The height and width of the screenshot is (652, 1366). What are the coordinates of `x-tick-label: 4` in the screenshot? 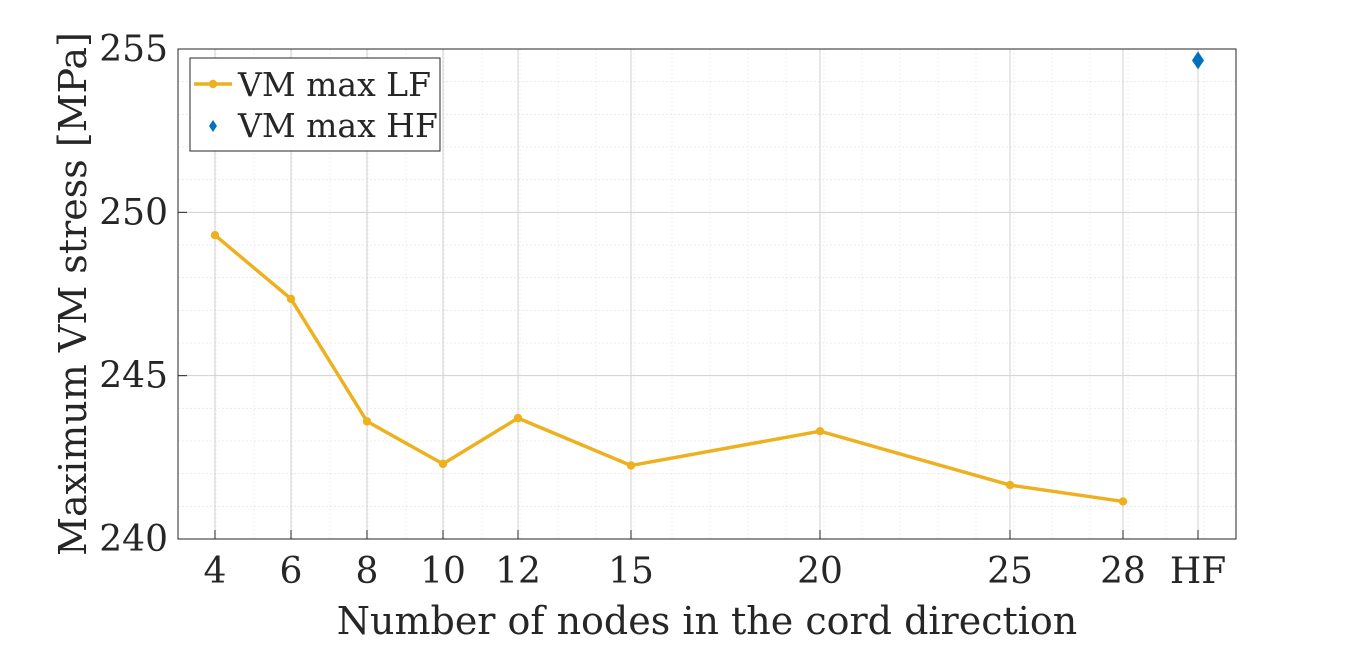 It's located at (215, 571).